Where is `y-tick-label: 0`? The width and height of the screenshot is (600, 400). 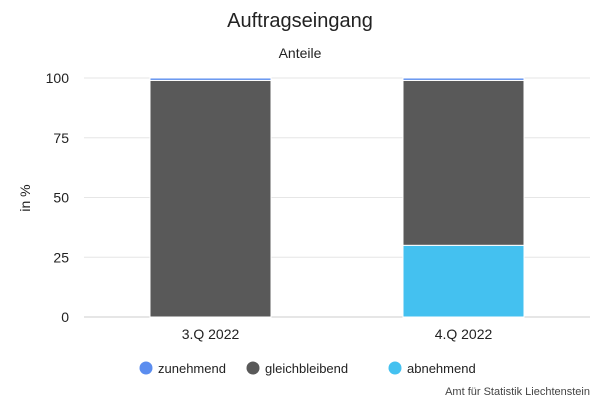
y-tick-label: 0 is located at coordinates (65, 317).